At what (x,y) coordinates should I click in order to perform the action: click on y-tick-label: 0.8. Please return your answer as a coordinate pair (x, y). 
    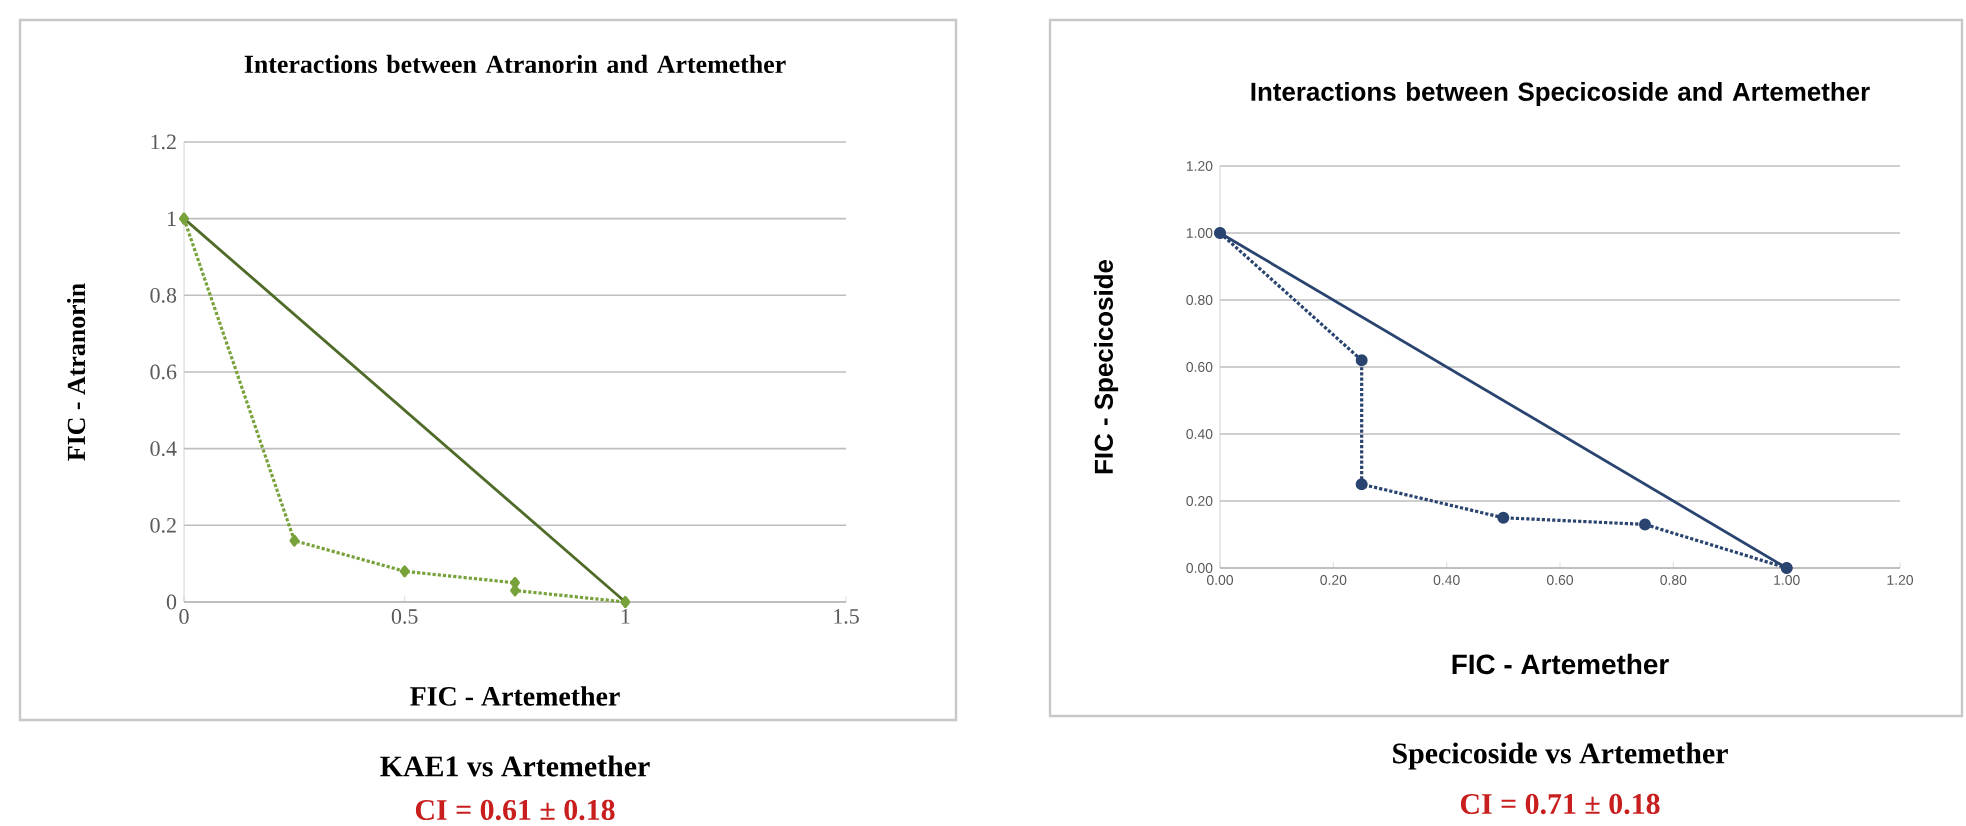
    Looking at the image, I should click on (163, 295).